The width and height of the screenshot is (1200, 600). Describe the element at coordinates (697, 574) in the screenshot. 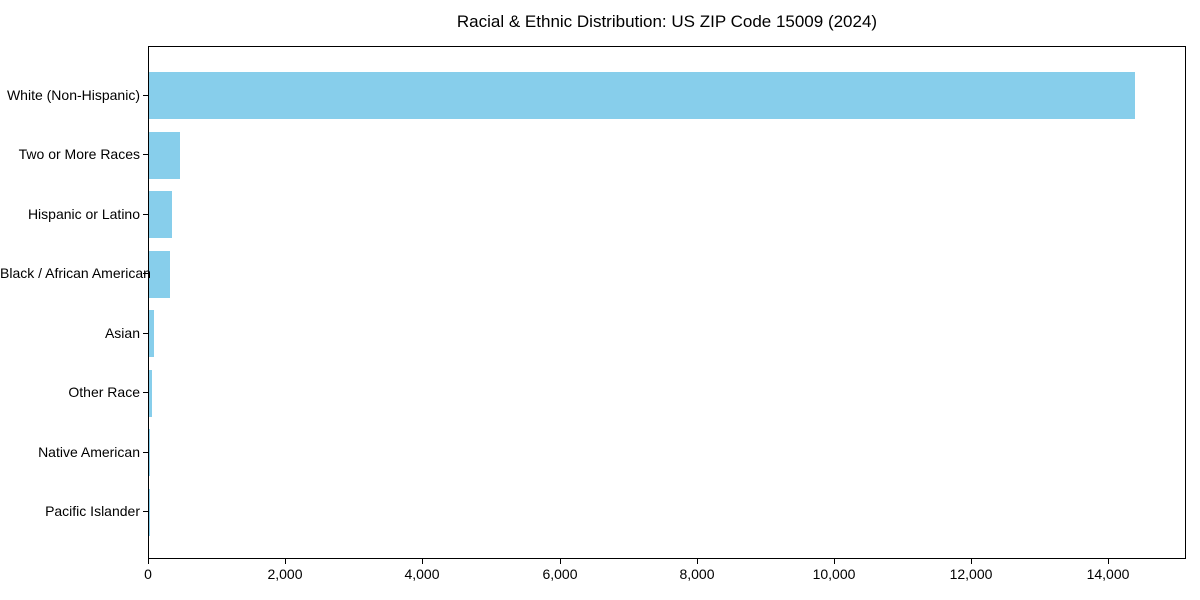

I see `x-tick-label: 8,000` at that location.